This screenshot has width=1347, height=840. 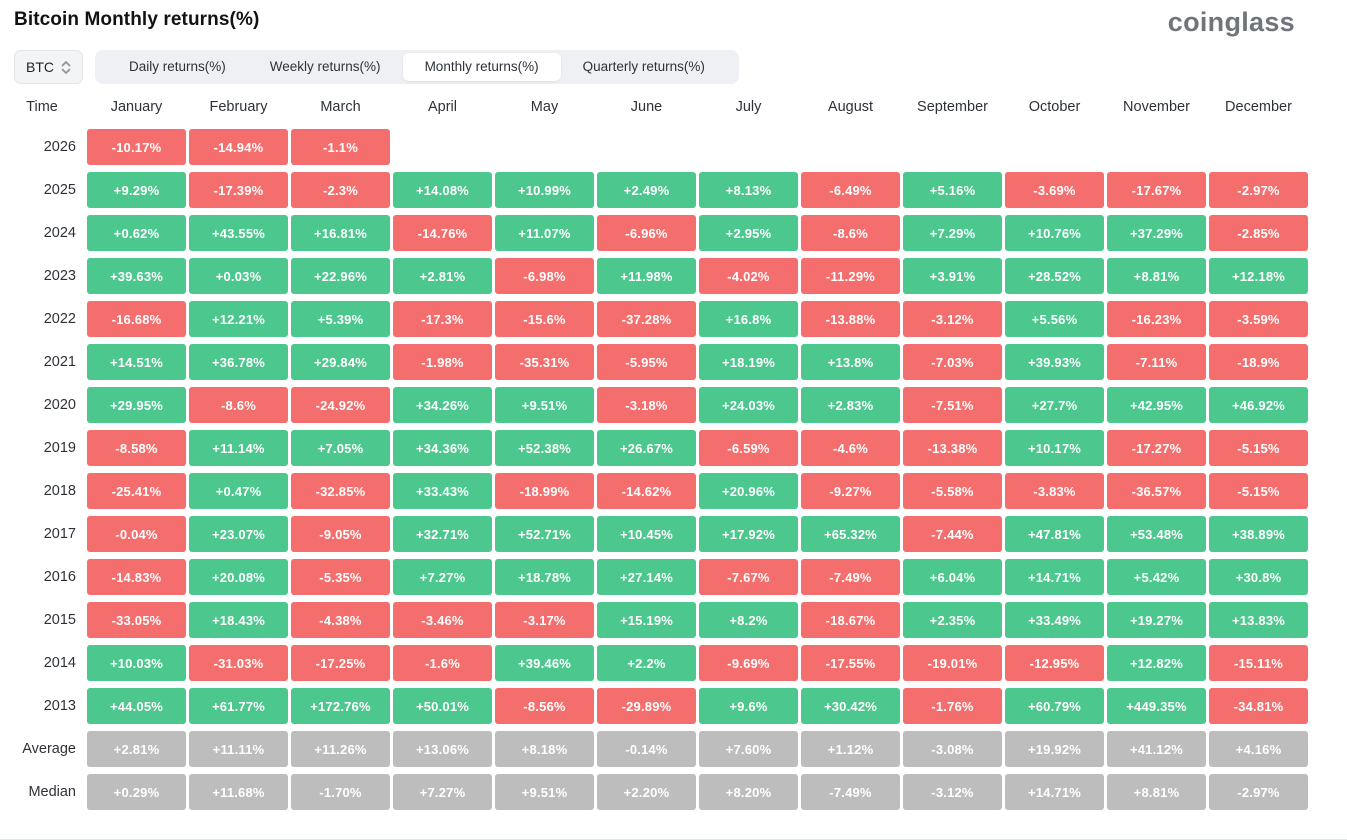 I want to click on return-cell: -7.67%, so click(x=748, y=577).